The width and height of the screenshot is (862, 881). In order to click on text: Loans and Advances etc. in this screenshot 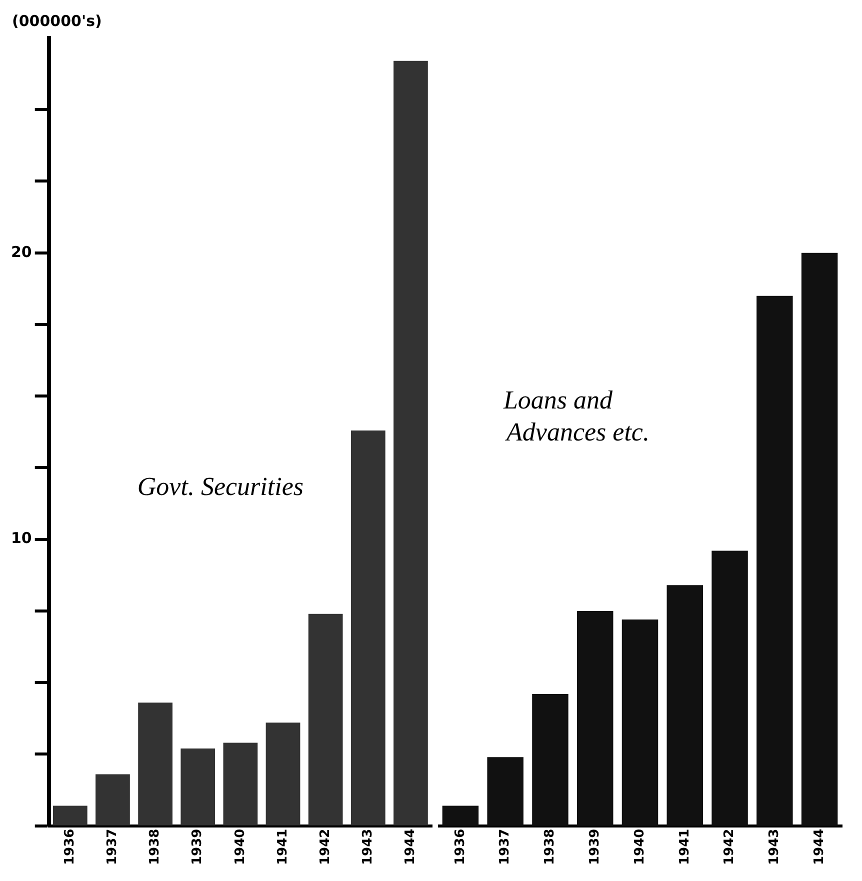, I will do `click(576, 415)`.